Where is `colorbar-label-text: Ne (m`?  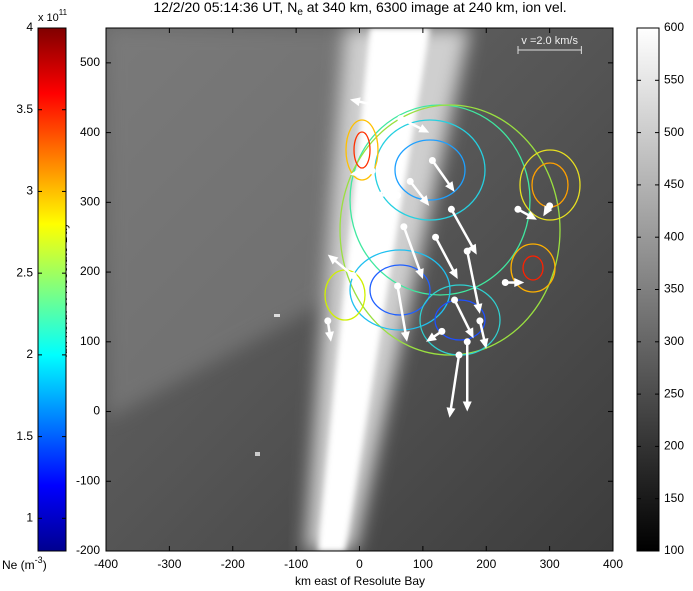
colorbar-label-text: Ne (m is located at coordinates (18, 565).